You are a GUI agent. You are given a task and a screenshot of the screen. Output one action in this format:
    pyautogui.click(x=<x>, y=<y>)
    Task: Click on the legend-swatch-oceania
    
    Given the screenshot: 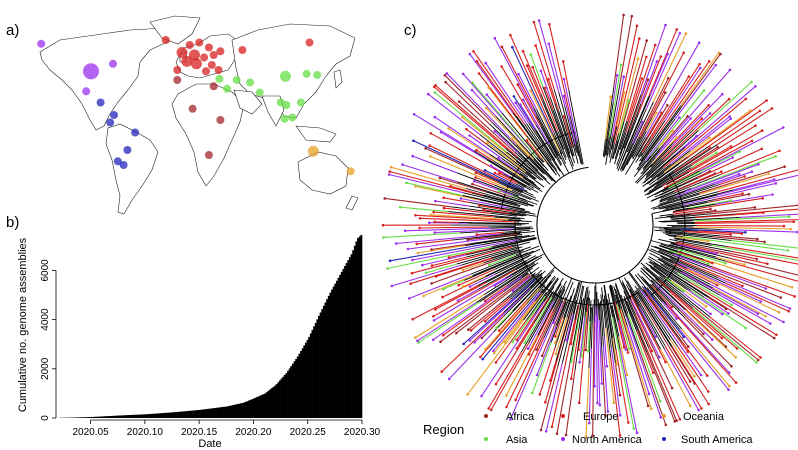 What is the action you would take?
    pyautogui.click(x=664, y=416)
    